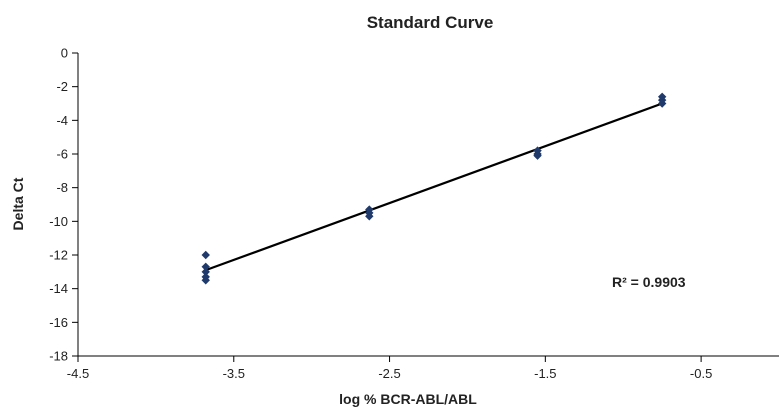 The height and width of the screenshot is (410, 779). What do you see at coordinates (701, 373) in the screenshot?
I see `x-tick-label: -0.5` at bounding box center [701, 373].